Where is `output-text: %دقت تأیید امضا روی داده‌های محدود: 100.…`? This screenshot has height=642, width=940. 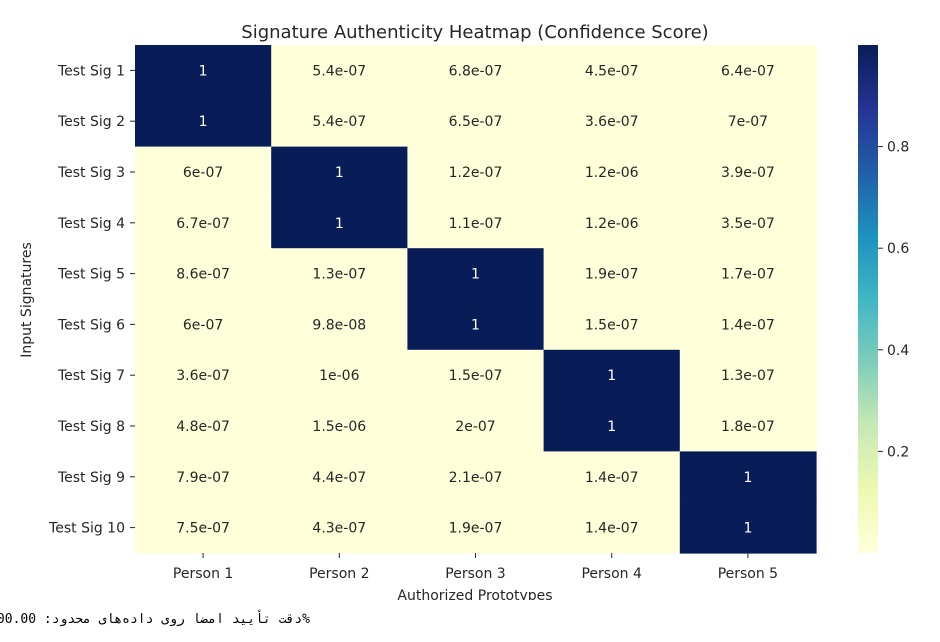
output-text: %دقت تأیید امضا روی داده‌های محدود: 100.… is located at coordinates (155, 619).